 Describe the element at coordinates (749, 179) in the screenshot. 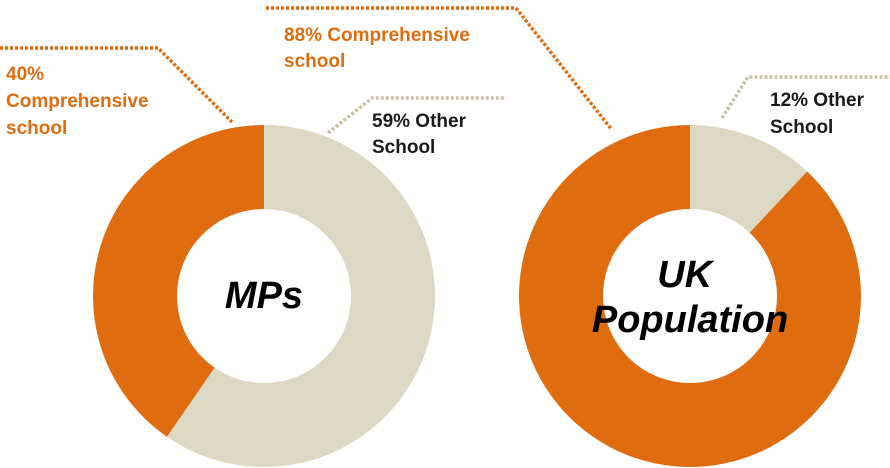

I see `slice-uk-other` at that location.